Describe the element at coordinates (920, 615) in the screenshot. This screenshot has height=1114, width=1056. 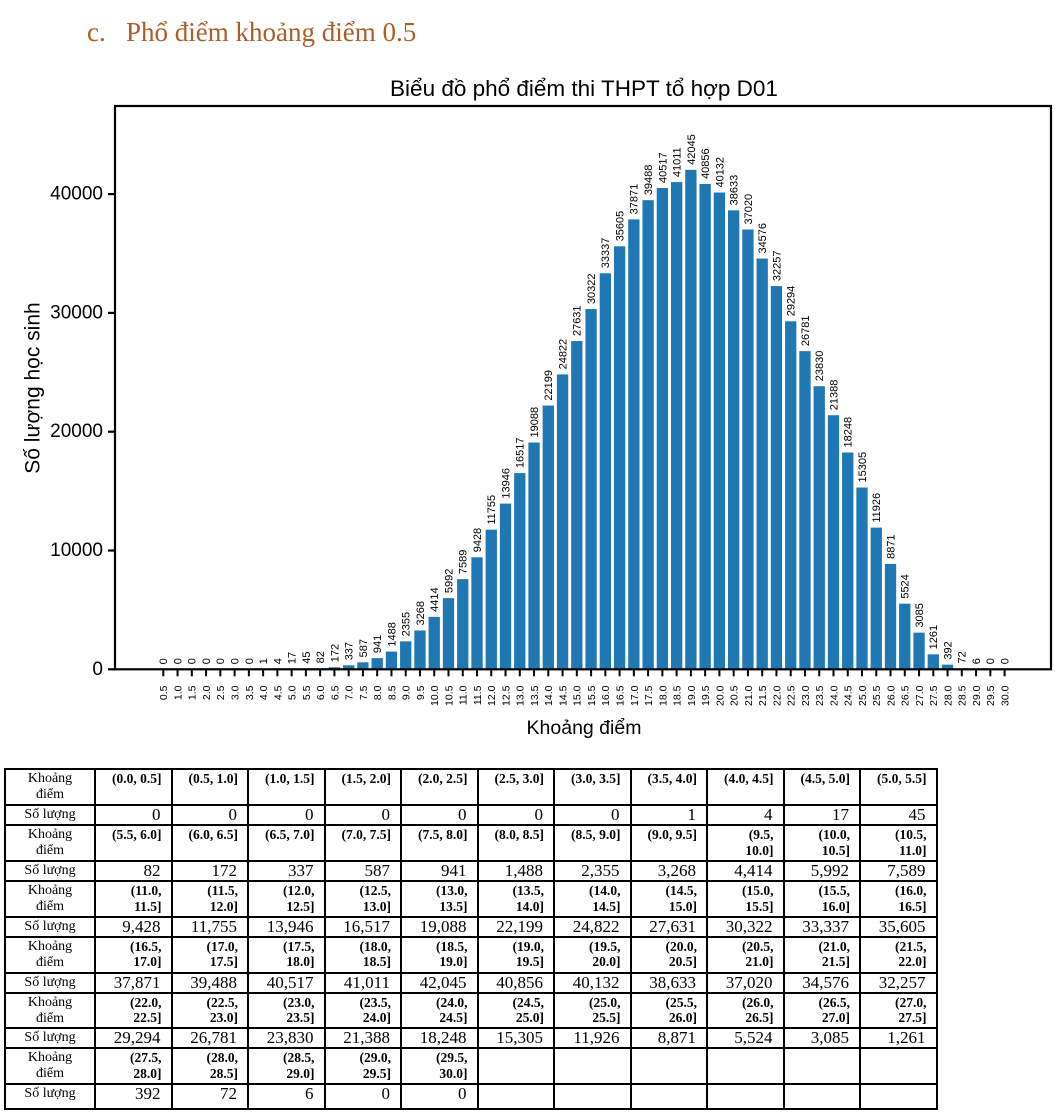
I see `svg-text: 3085` at that location.